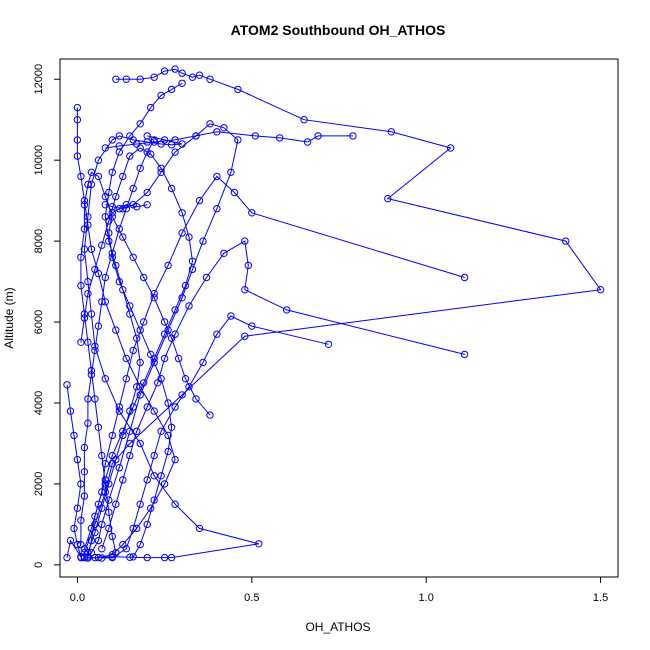 The image size is (650, 650). Describe the element at coordinates (251, 598) in the screenshot. I see `x-tick-label: 0.5` at that location.